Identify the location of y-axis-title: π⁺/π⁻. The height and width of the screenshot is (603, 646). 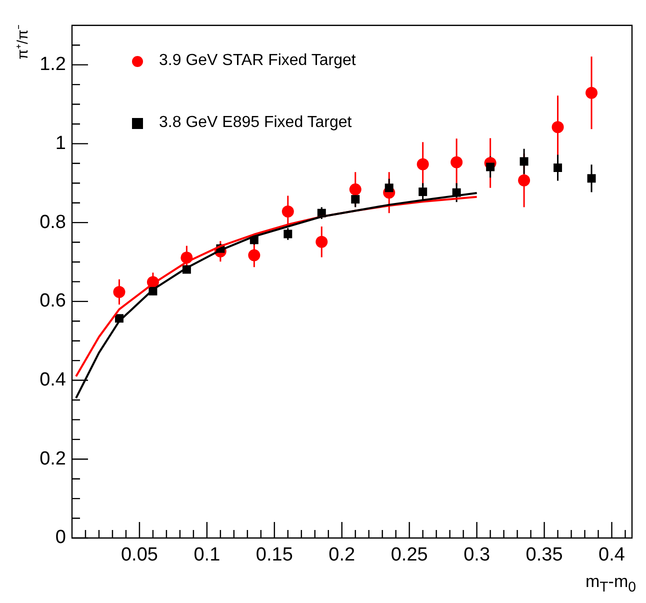
(22, 42).